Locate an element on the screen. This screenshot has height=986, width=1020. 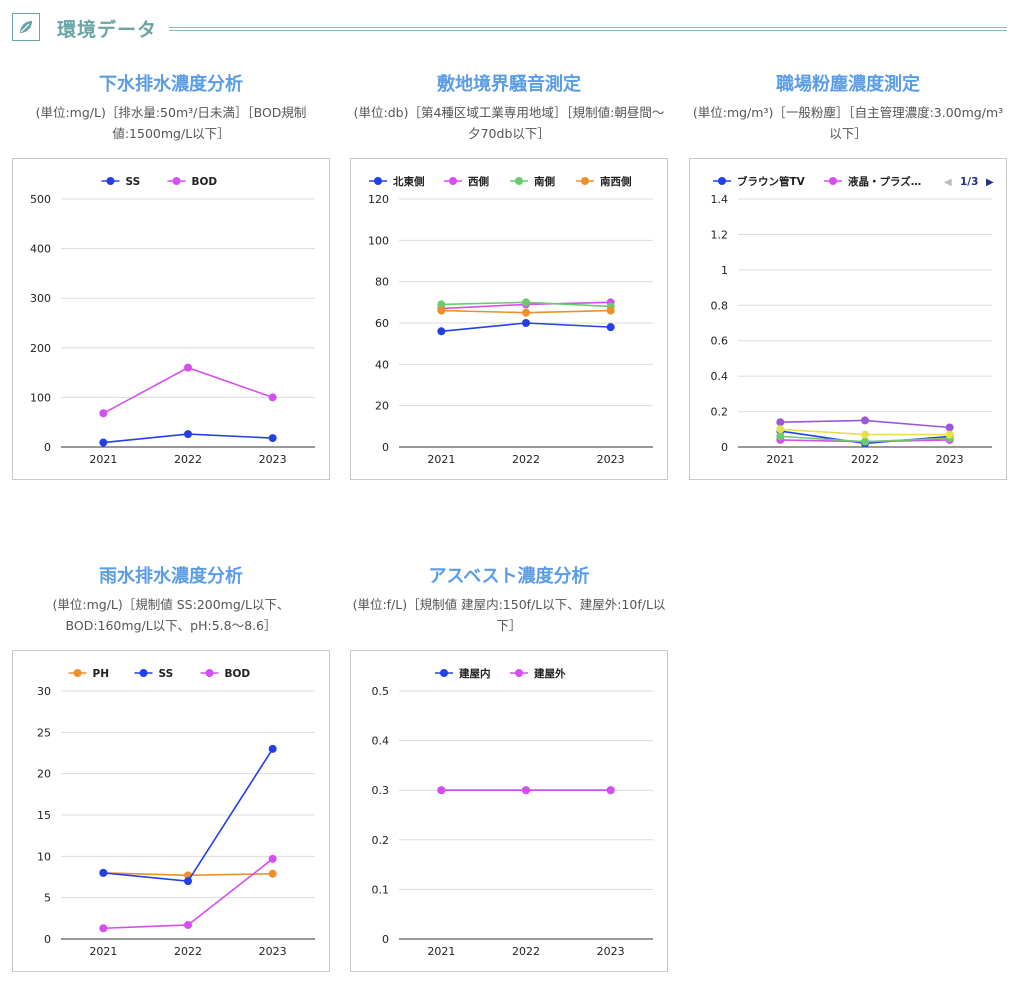
pager-page-label: 1/3 is located at coordinates (969, 182).